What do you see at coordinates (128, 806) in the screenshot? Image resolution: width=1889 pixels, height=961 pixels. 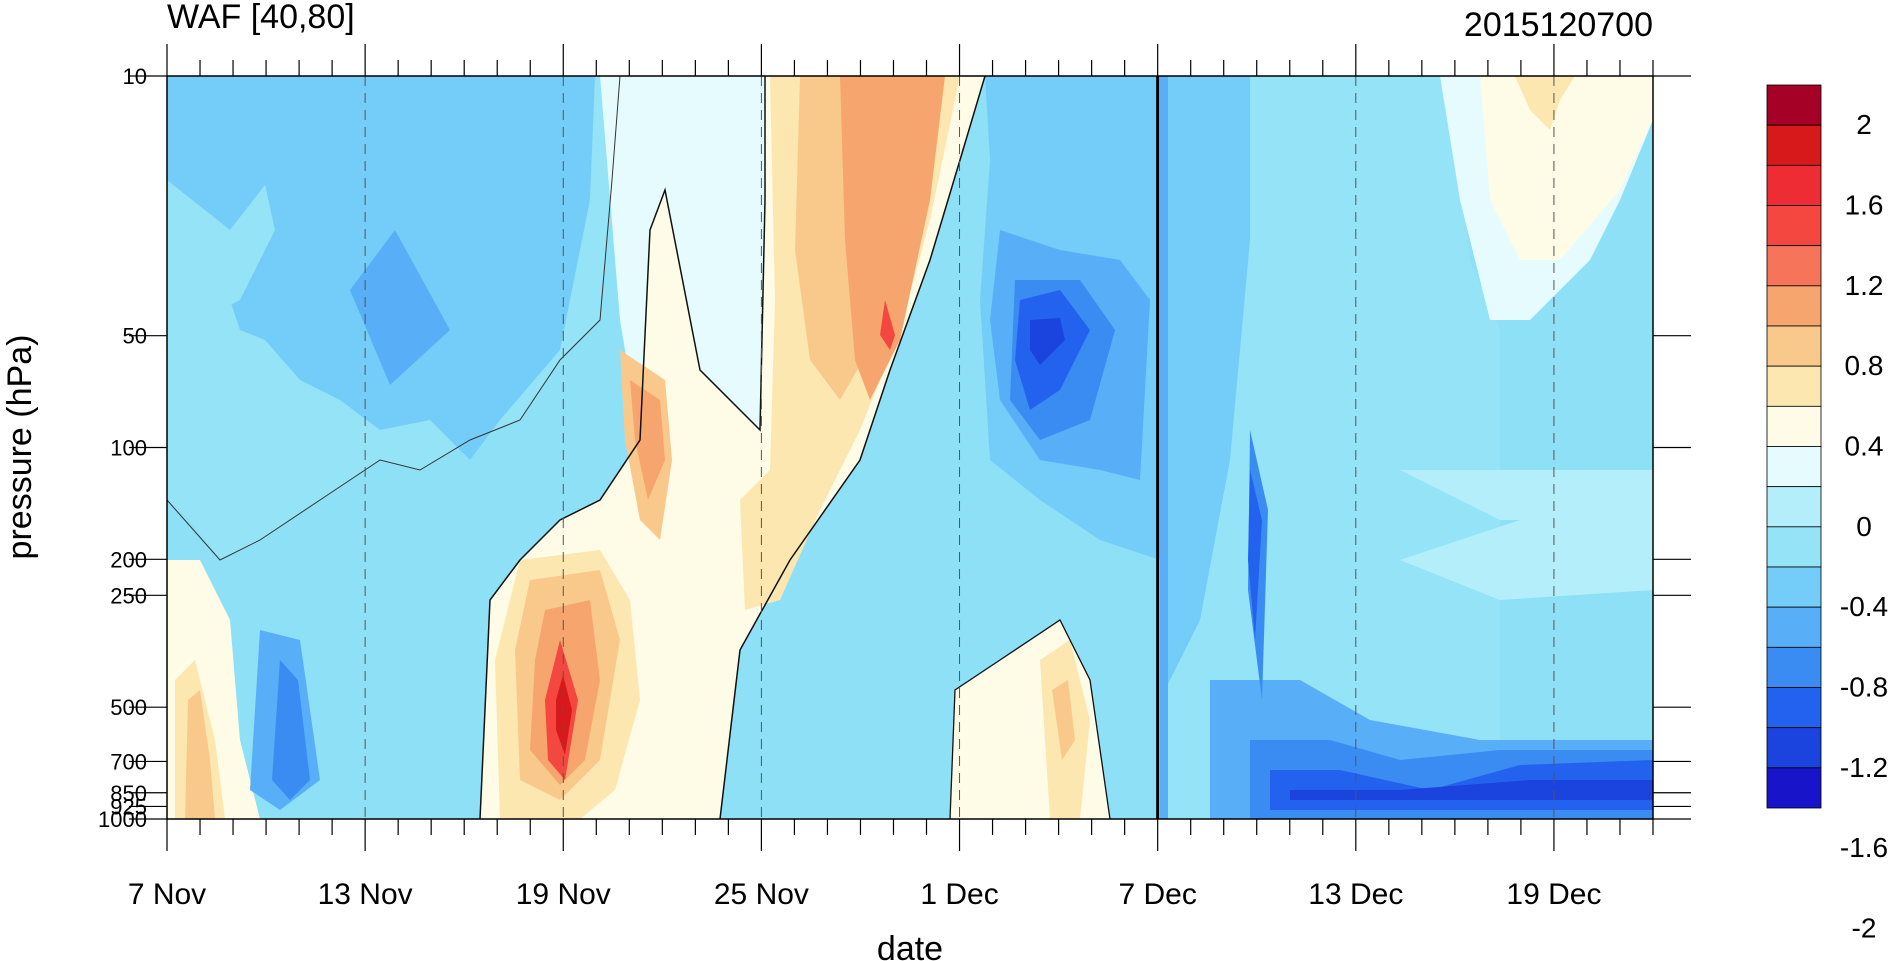 I see `y-tick-label: 925` at bounding box center [128, 806].